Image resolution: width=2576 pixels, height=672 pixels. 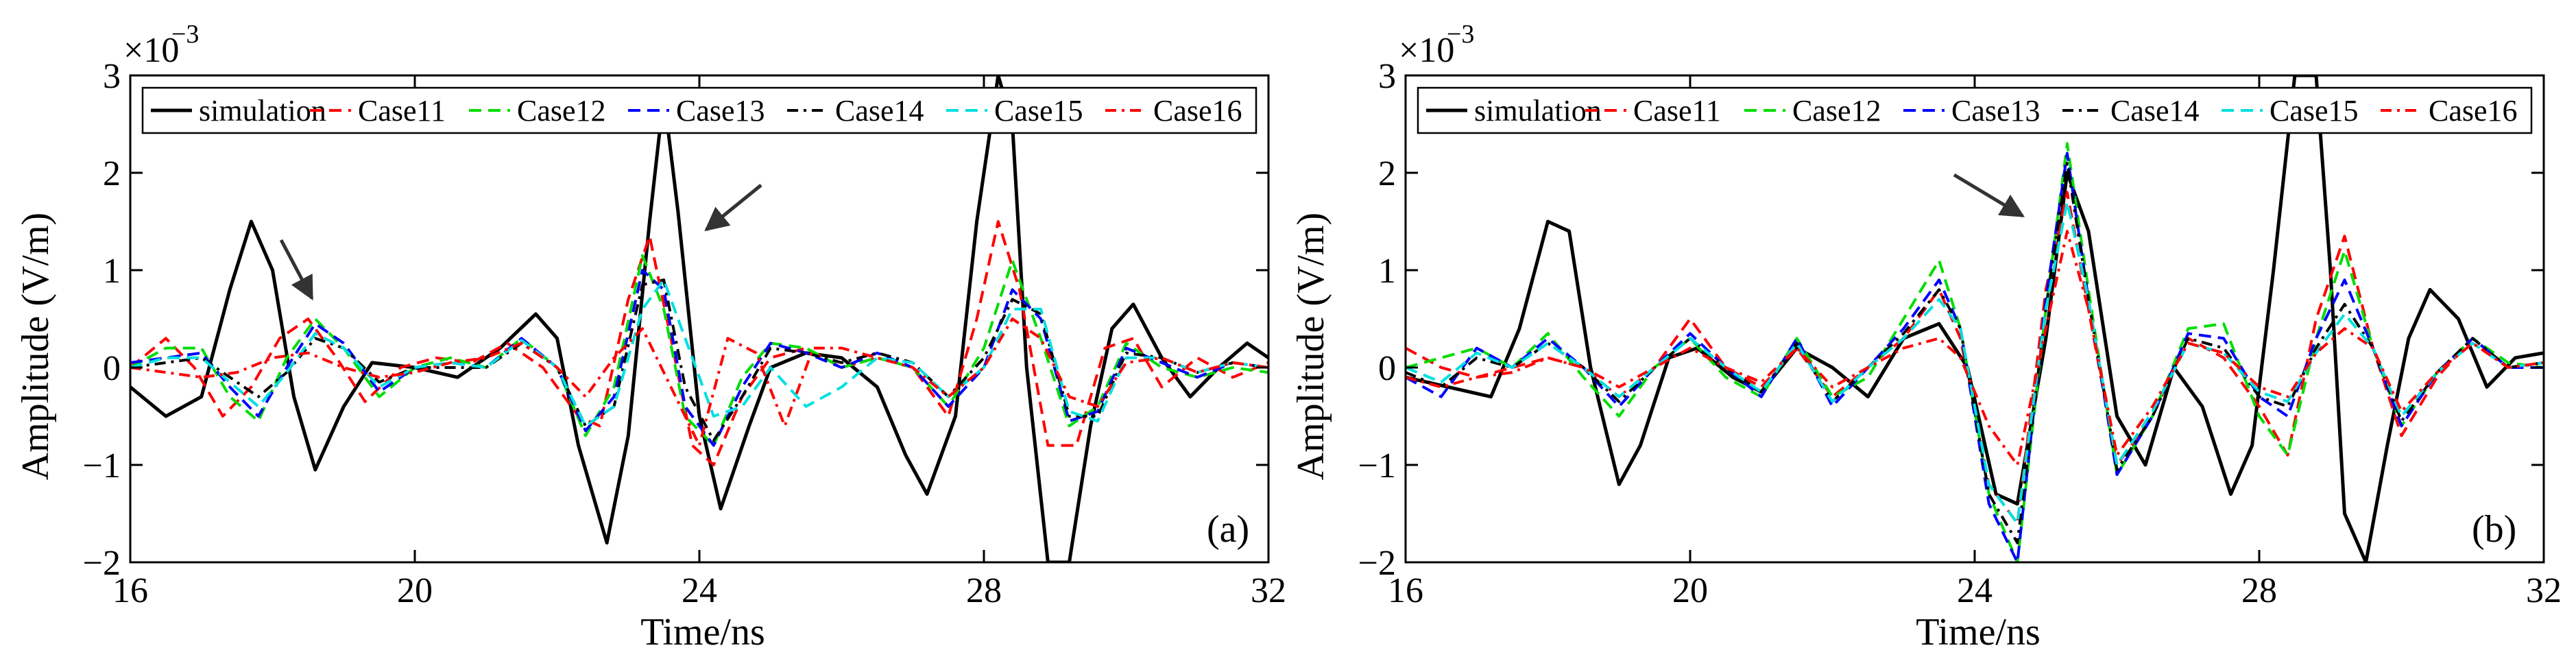 I want to click on series-line-case14, so click(x=699, y=360).